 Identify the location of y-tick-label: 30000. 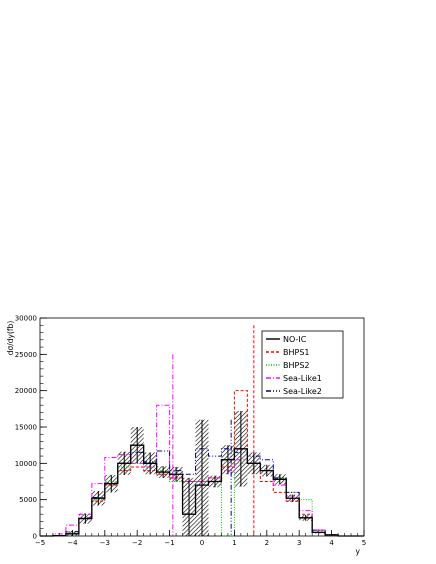
(26, 319).